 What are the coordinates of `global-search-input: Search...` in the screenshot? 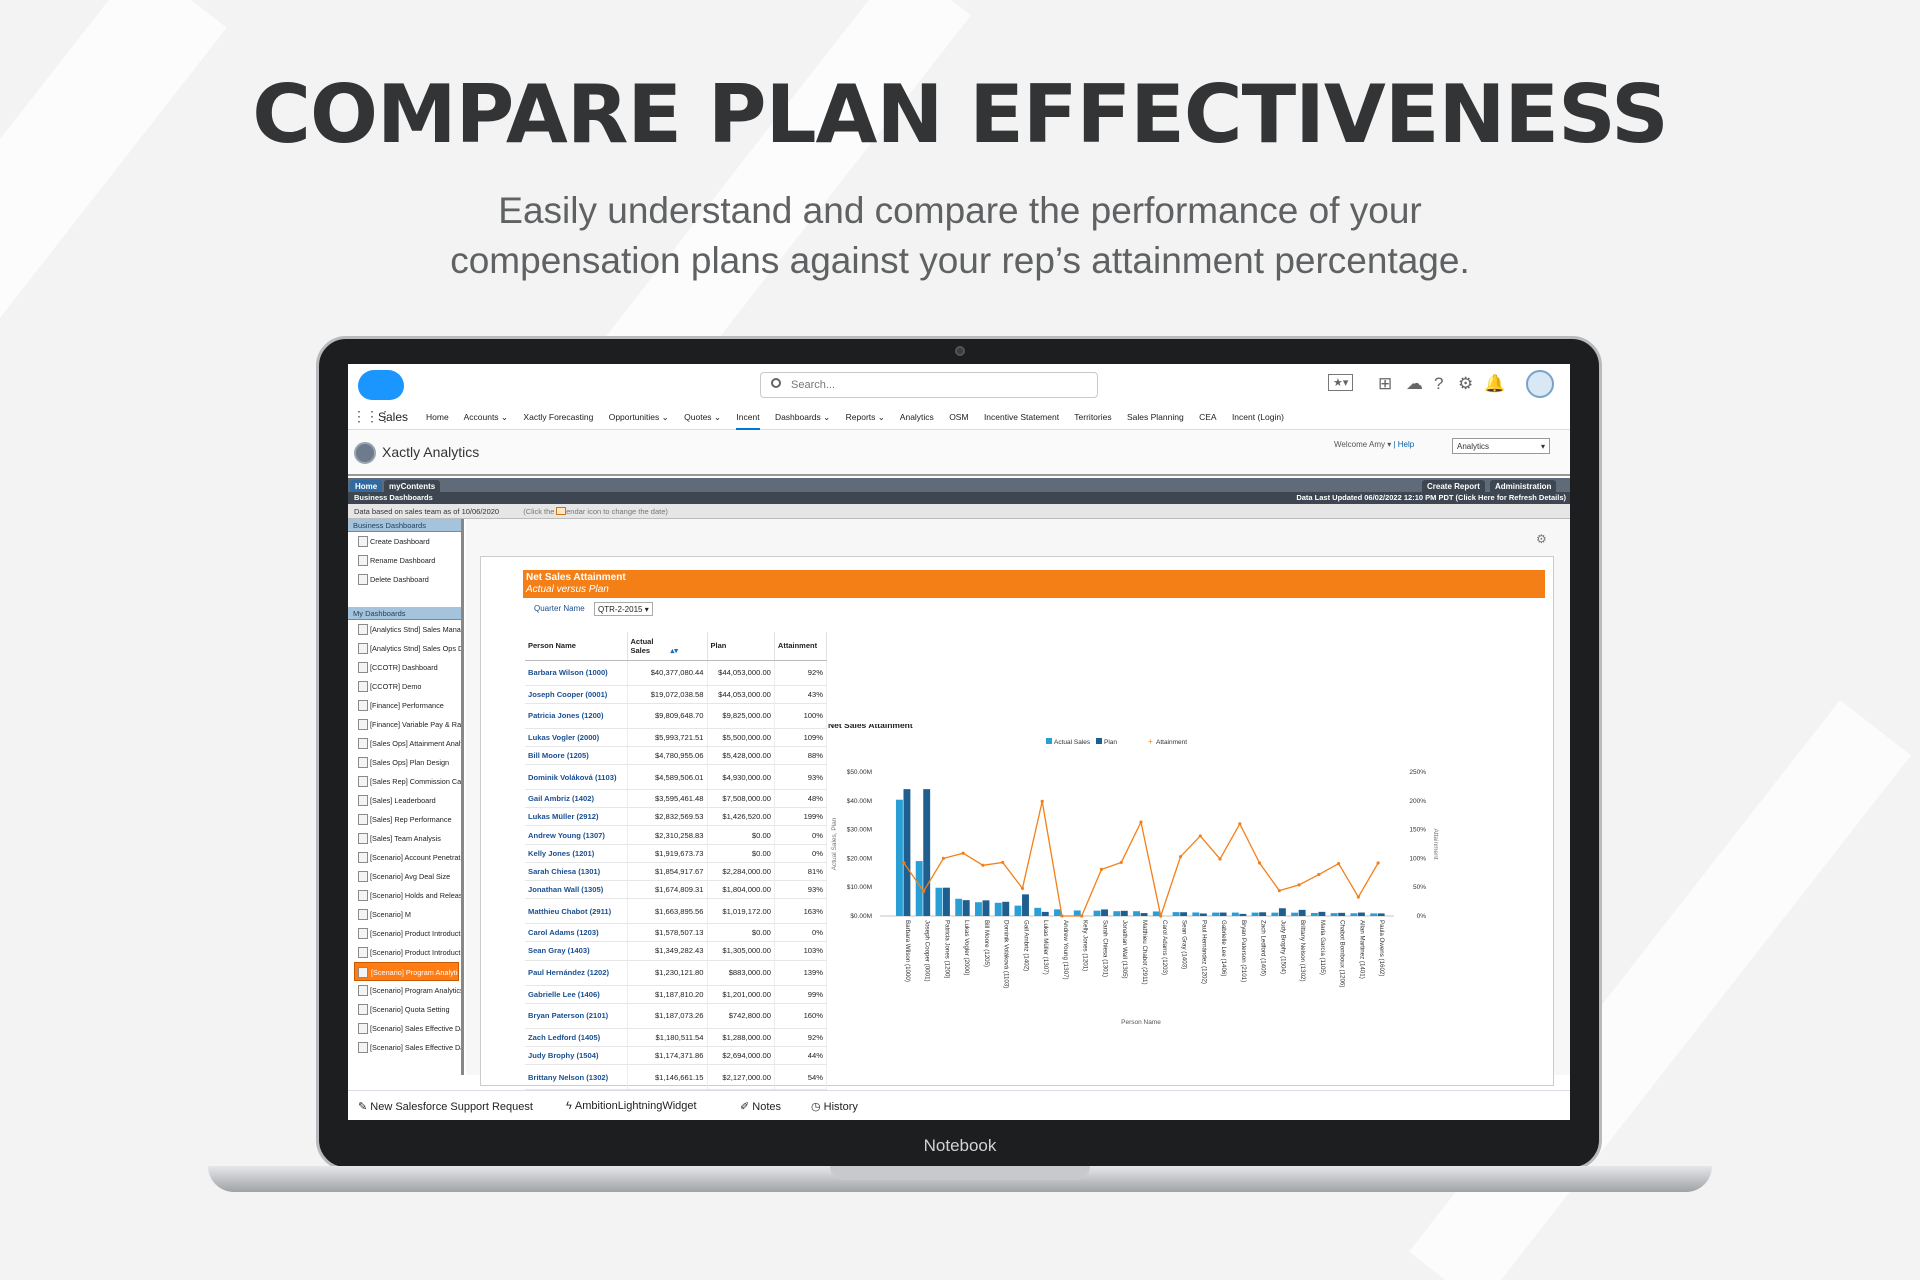 It's located at (929, 385).